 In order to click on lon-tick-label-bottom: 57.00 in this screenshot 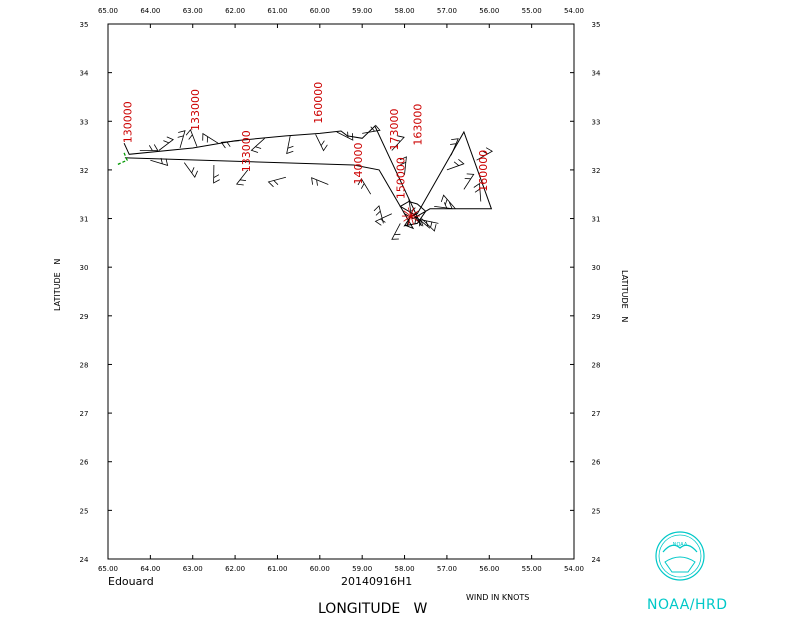, I will do `click(447, 569)`.